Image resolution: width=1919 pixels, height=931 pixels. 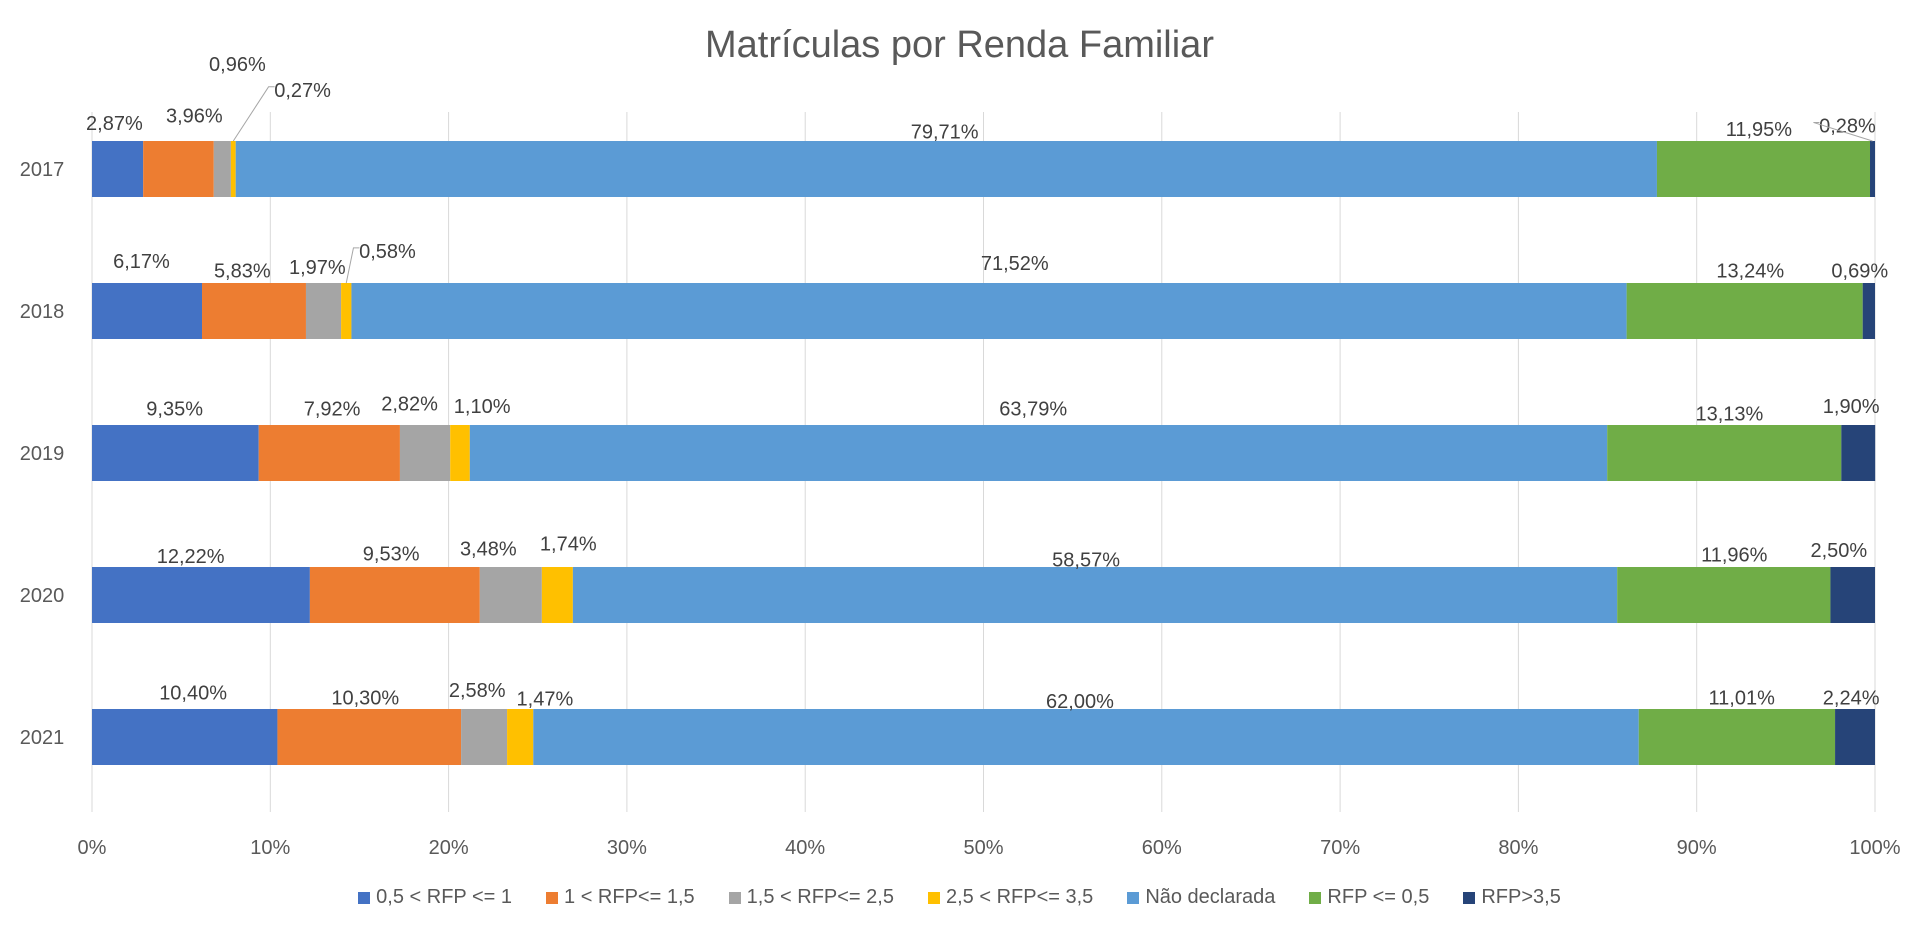 I want to click on x-tick-label: 90%, so click(x=1697, y=848).